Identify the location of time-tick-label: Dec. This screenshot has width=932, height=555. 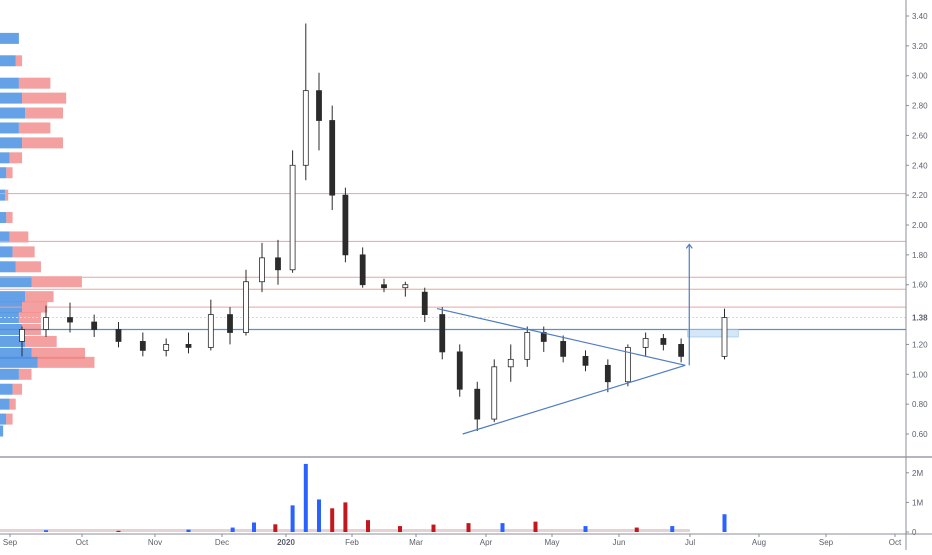
(222, 542).